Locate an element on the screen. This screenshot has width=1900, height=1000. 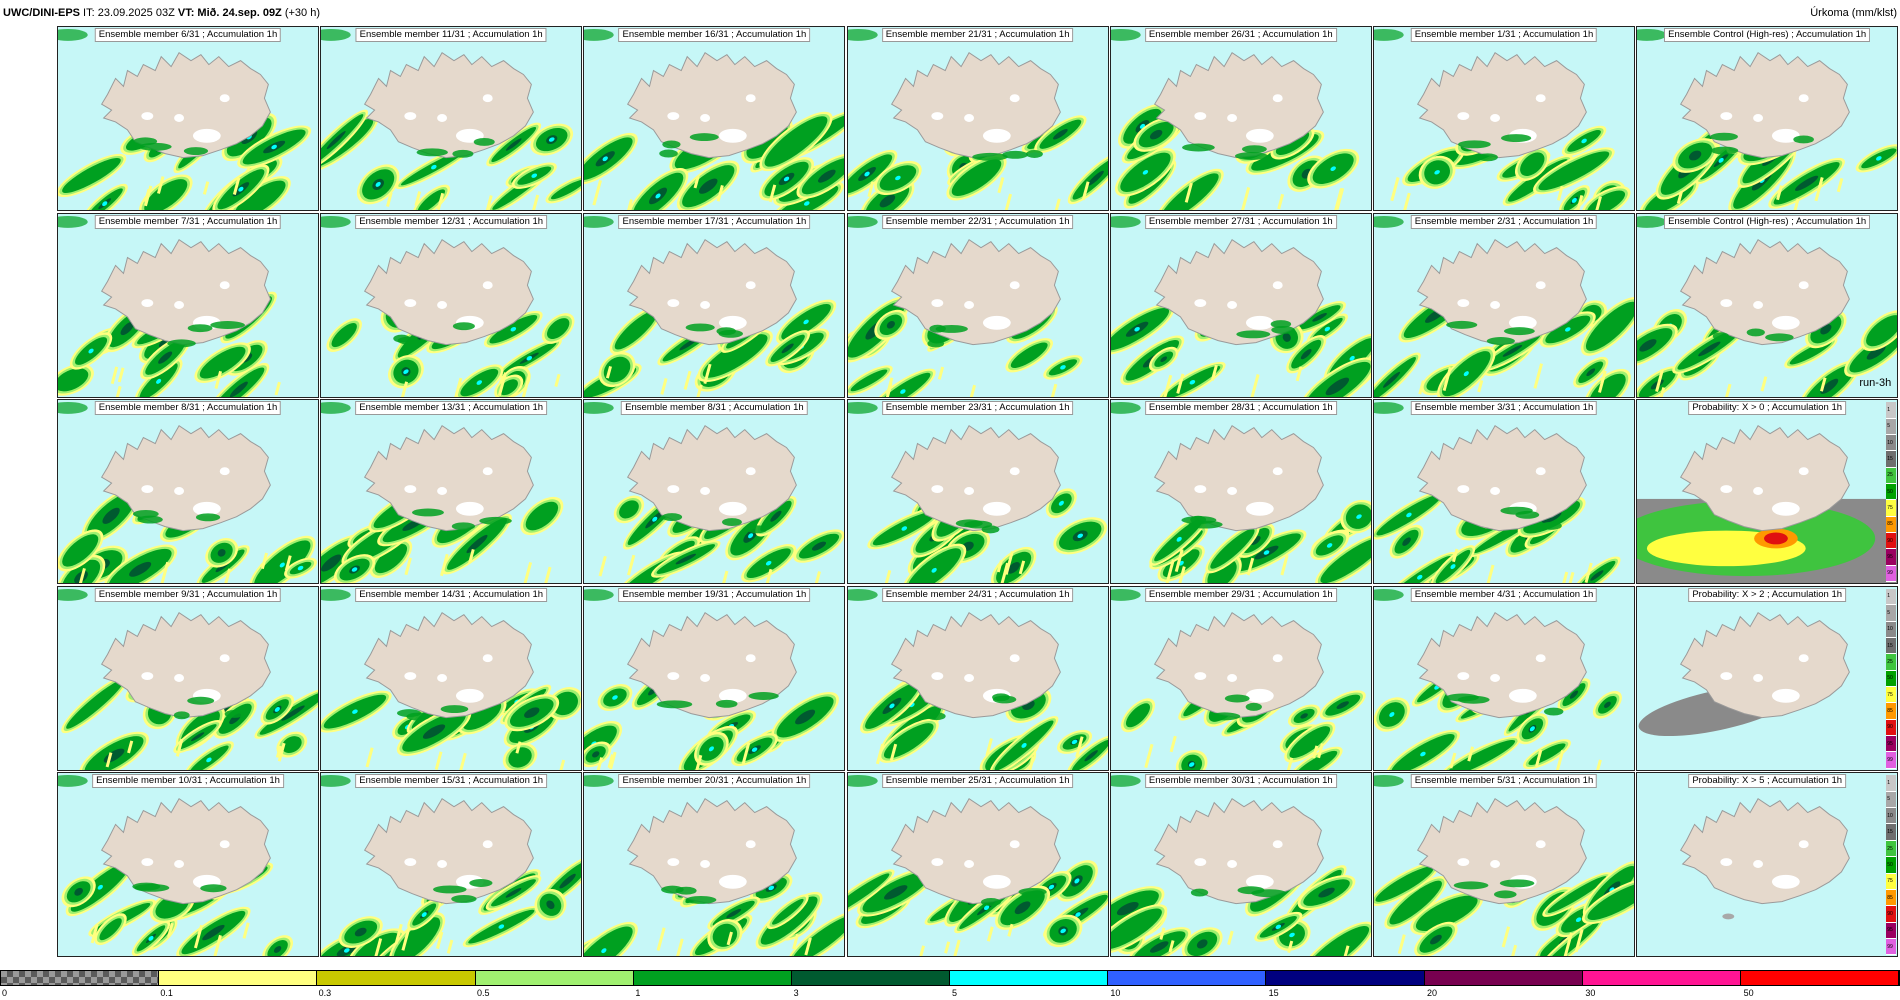
probability-scale-label: 10 is located at coordinates (1890, 629).